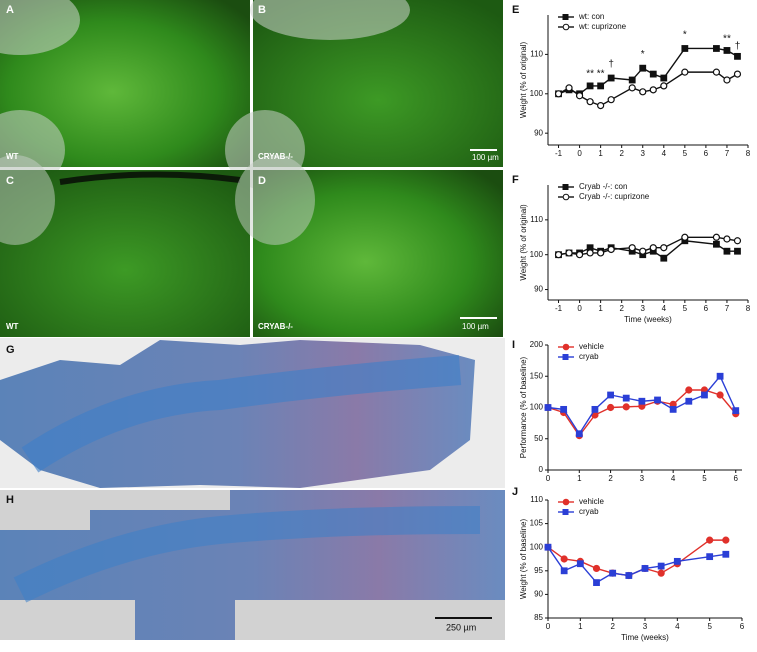 This screenshot has width=757, height=652. What do you see at coordinates (10, 500) in the screenshot?
I see `panel-label: H` at bounding box center [10, 500].